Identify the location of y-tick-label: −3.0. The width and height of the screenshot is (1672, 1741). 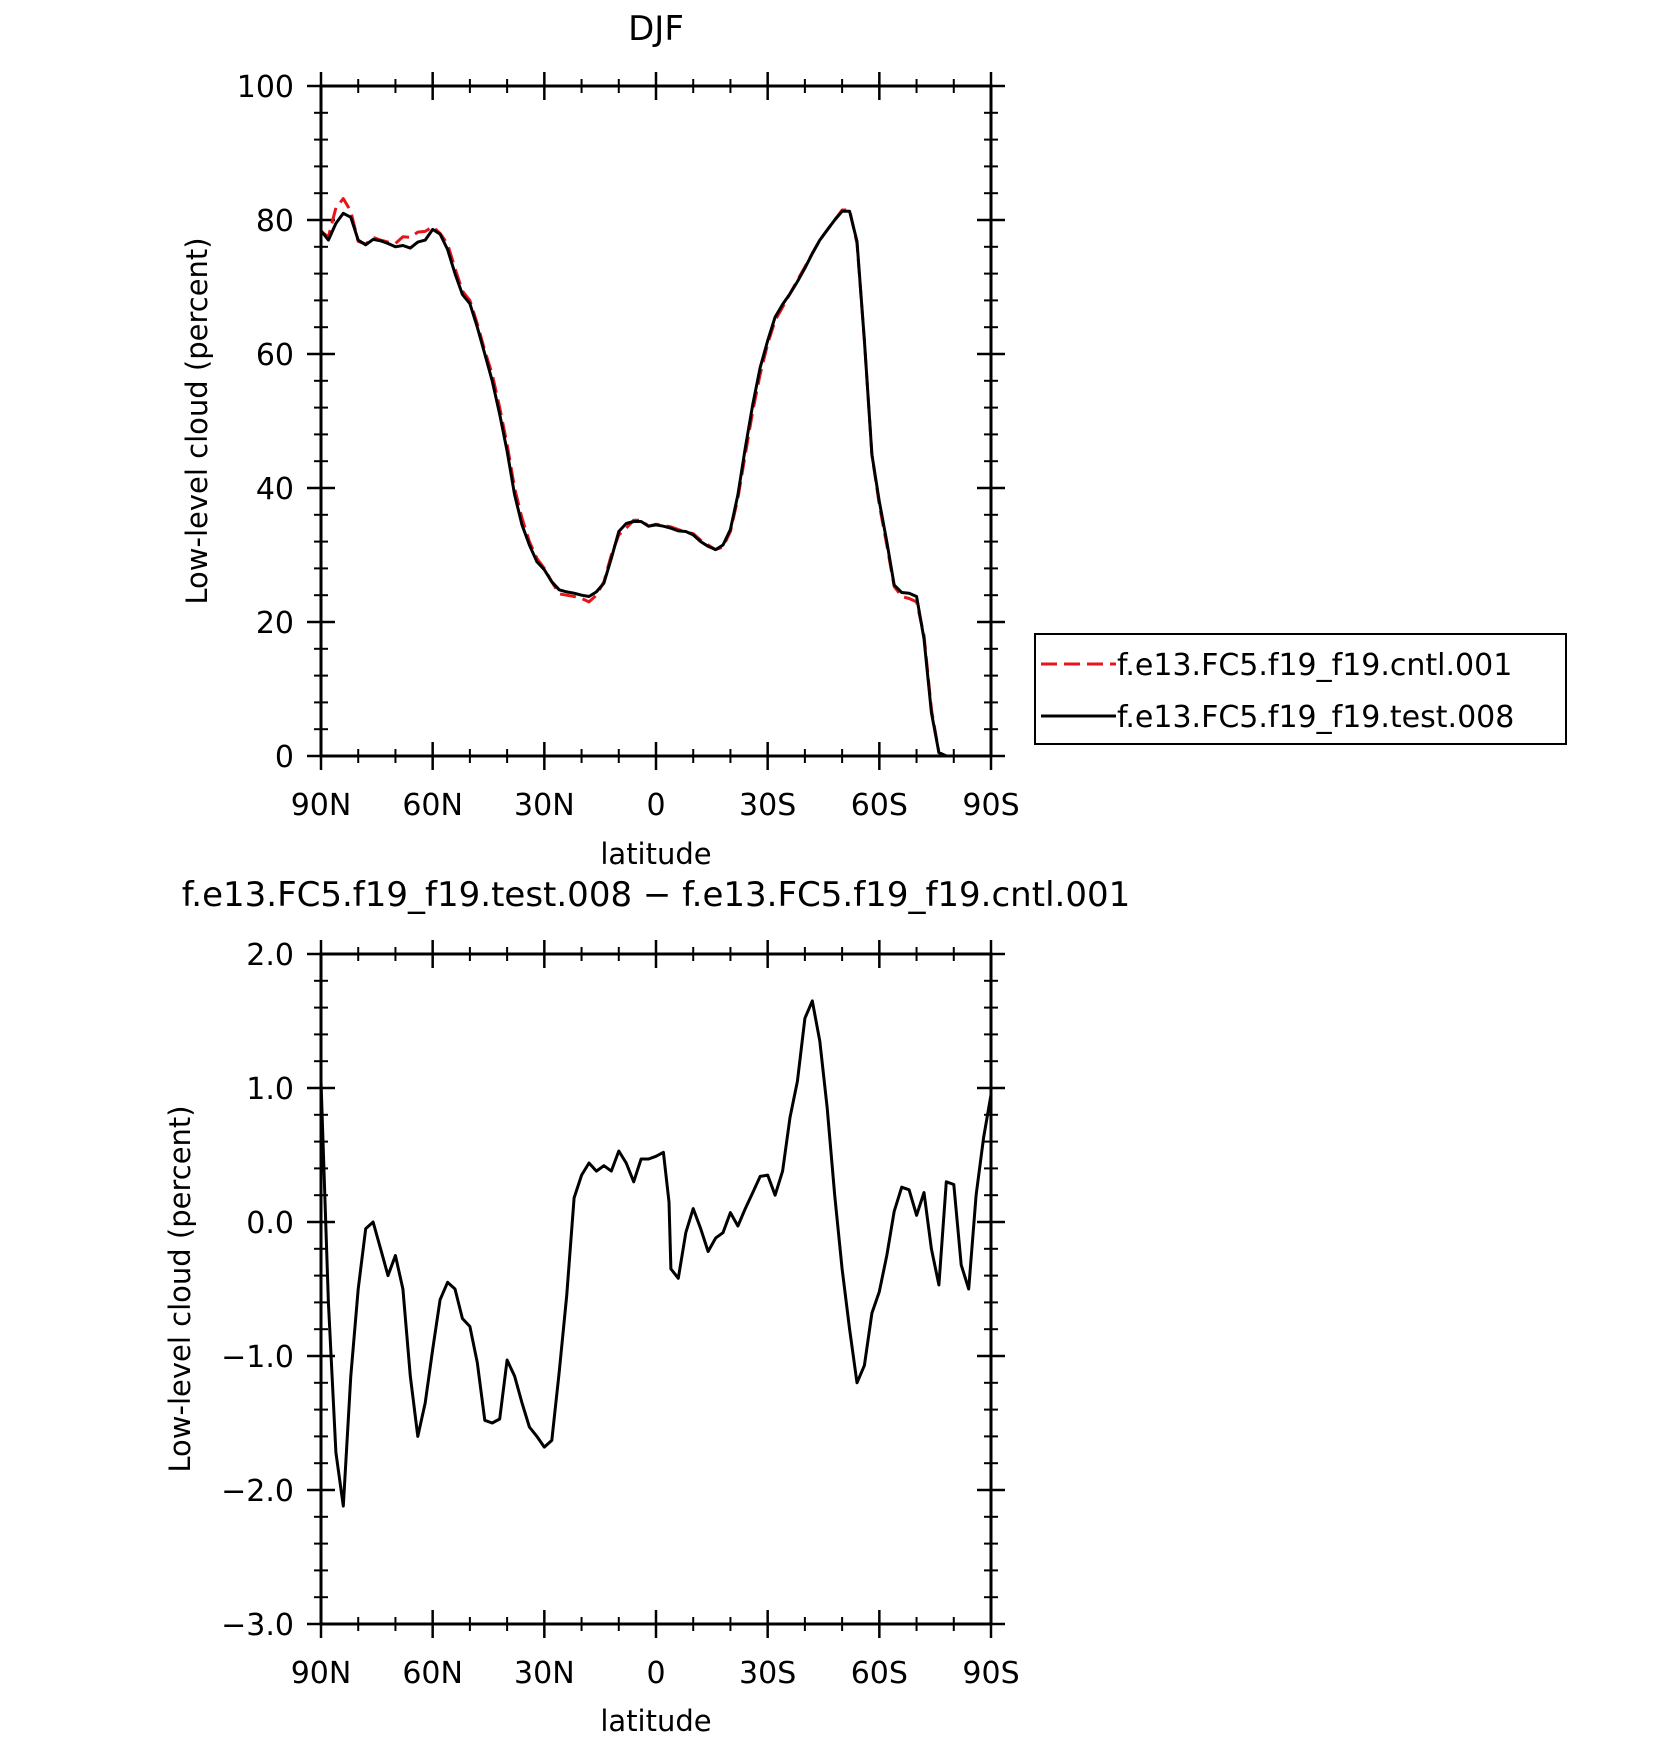
(257, 1625).